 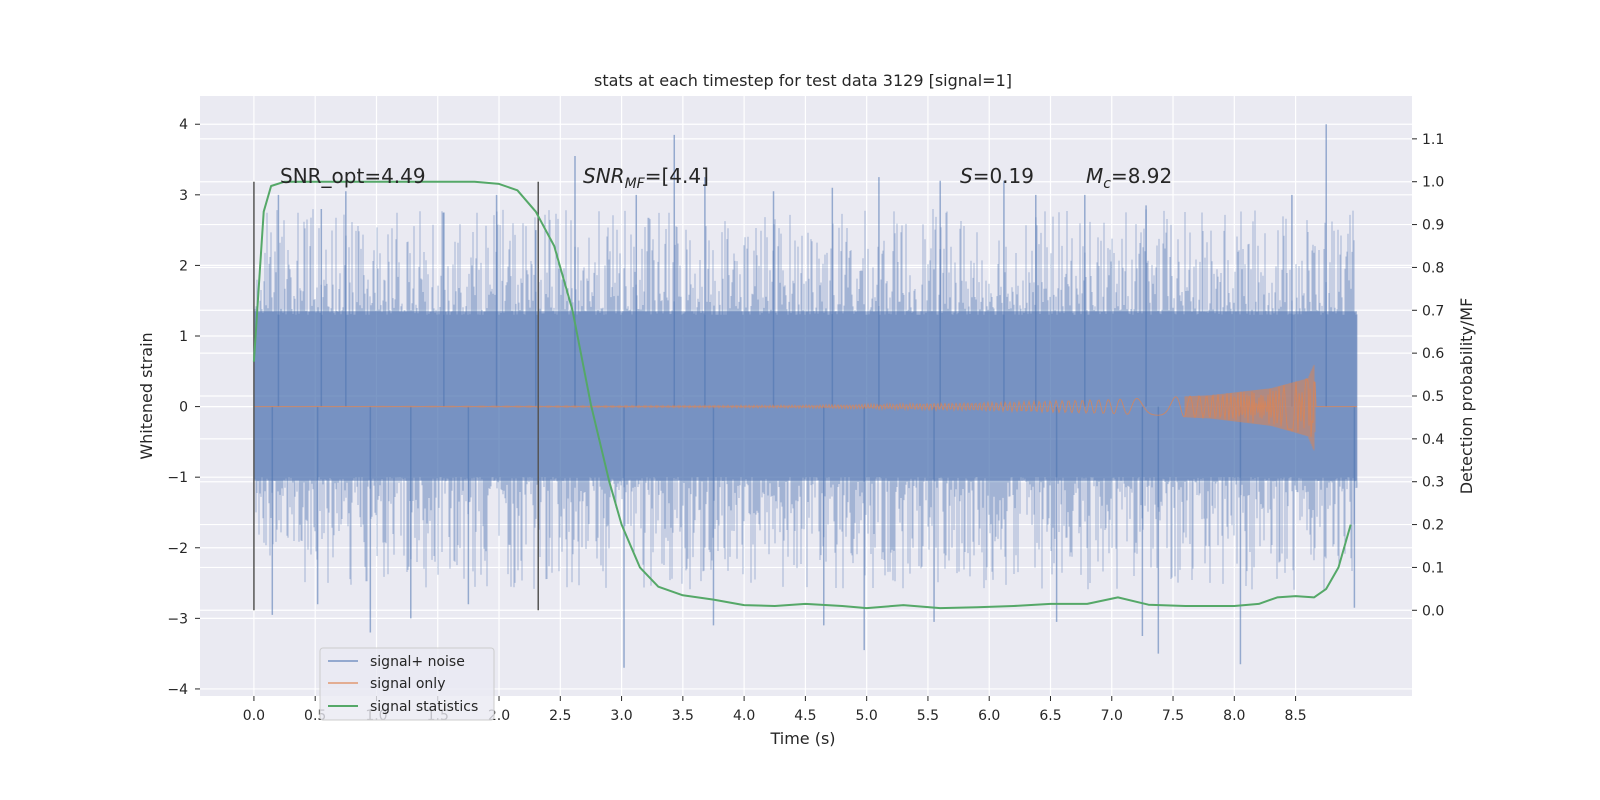 I want to click on annotation-snr-opt: SNR_opt=4.49, so click(x=353, y=176).